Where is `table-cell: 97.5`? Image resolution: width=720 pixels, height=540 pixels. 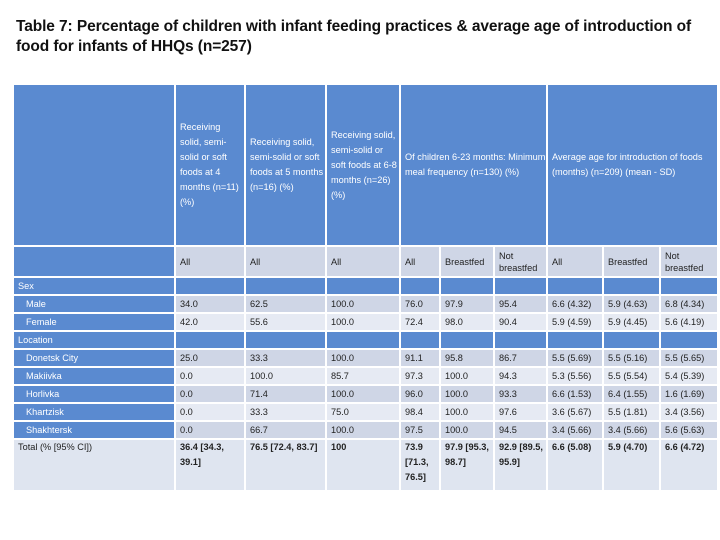 table-cell: 97.5 is located at coordinates (420, 430).